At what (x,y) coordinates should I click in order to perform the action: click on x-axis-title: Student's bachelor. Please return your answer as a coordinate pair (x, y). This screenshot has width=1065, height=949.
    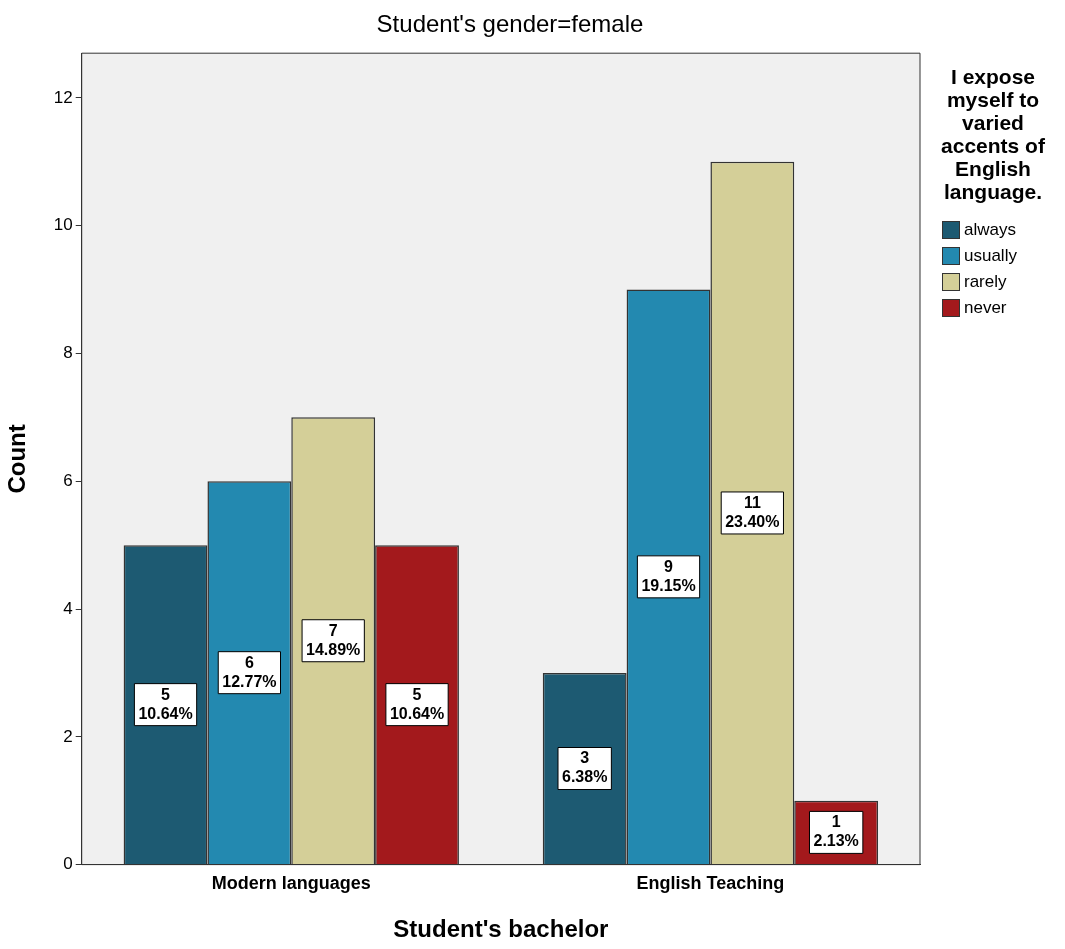
    Looking at the image, I should click on (501, 929).